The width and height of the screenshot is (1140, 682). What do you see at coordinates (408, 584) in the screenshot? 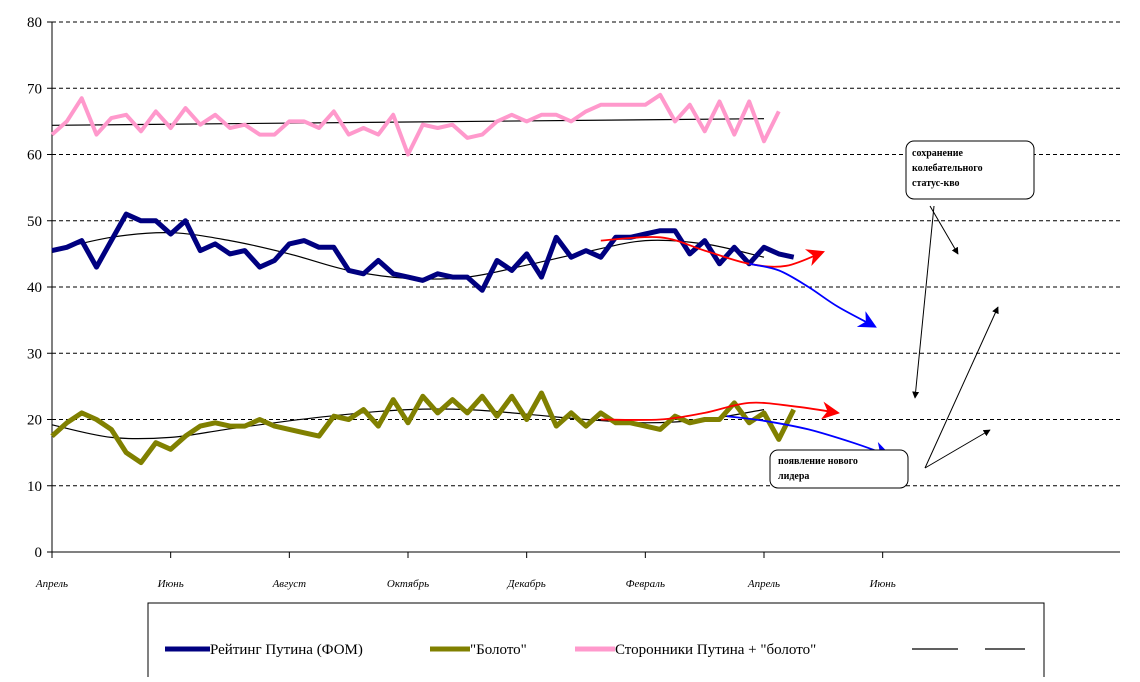
I see `x-tick-label: Октябрь` at bounding box center [408, 584].